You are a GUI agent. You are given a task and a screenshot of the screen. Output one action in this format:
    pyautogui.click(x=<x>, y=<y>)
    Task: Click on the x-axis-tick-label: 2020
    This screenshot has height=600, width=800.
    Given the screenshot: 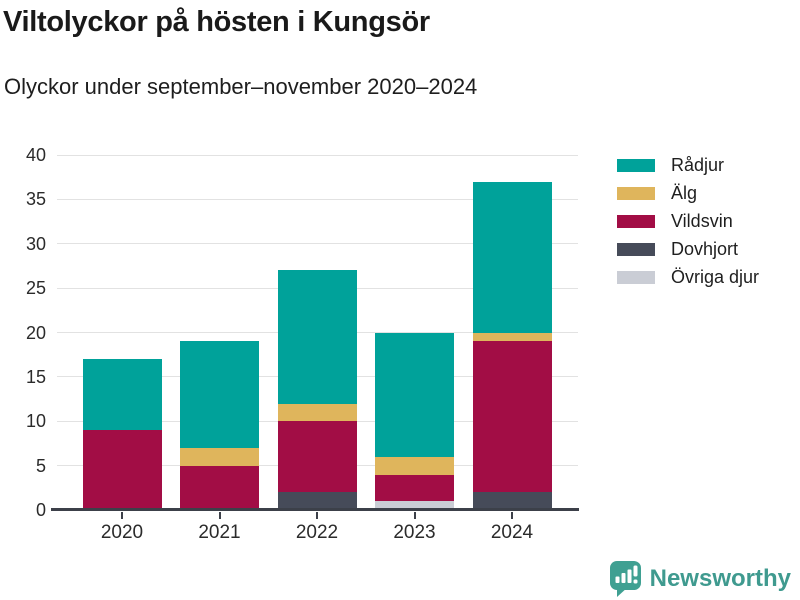 What is the action you would take?
    pyautogui.click(x=122, y=532)
    